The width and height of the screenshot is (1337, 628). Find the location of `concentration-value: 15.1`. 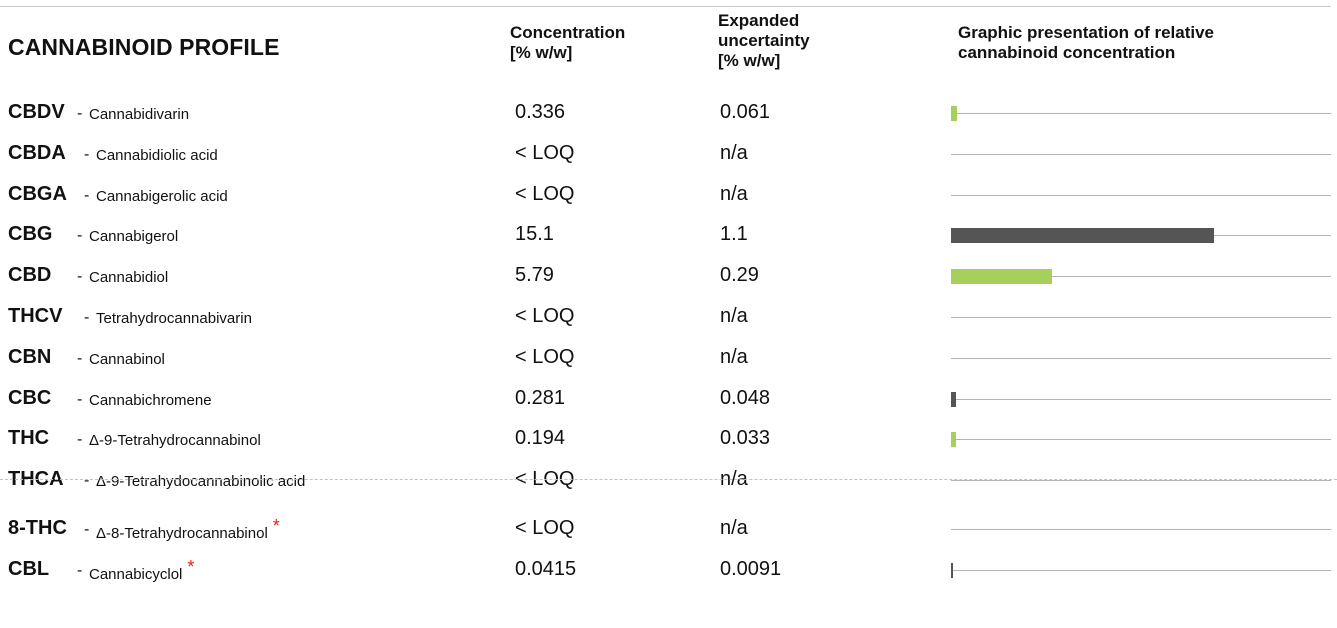

concentration-value: 15.1 is located at coordinates (534, 234).